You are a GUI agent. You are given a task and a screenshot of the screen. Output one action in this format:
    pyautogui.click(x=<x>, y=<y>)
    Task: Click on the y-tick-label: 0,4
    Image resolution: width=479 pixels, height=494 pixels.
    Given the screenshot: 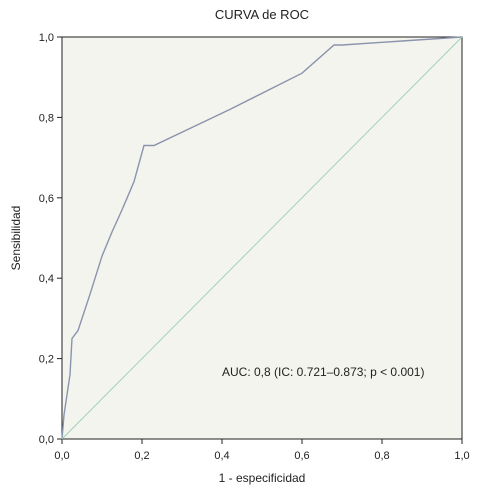 What is the action you would take?
    pyautogui.click(x=46, y=279)
    